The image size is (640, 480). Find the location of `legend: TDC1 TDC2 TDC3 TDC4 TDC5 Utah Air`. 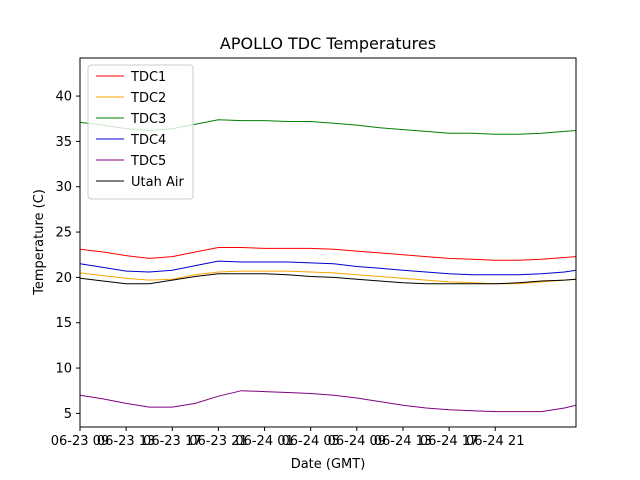

legend: TDC1 TDC2 TDC3 TDC4 TDC5 Utah Air is located at coordinates (140, 132).